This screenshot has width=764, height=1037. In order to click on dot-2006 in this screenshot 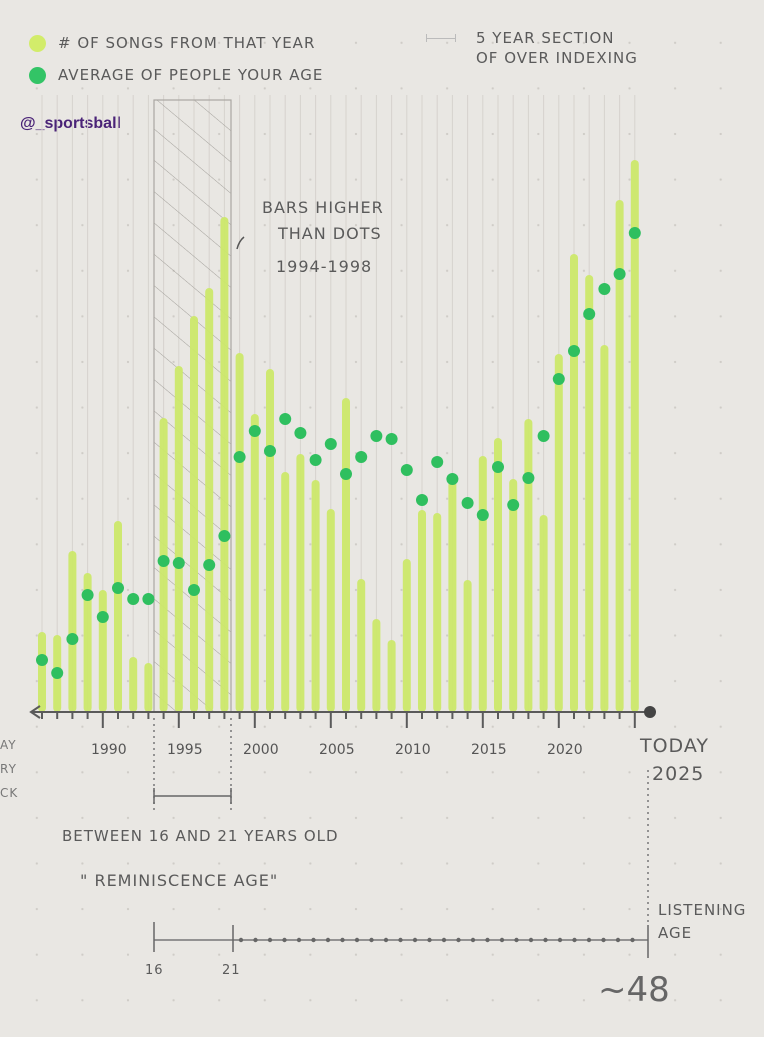, I will do `click(346, 474)`.